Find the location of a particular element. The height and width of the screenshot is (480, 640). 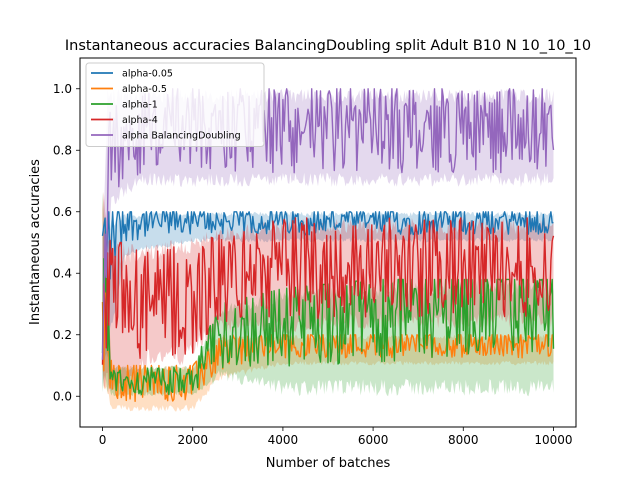

x-tick-label-0: 0 is located at coordinates (103, 440).